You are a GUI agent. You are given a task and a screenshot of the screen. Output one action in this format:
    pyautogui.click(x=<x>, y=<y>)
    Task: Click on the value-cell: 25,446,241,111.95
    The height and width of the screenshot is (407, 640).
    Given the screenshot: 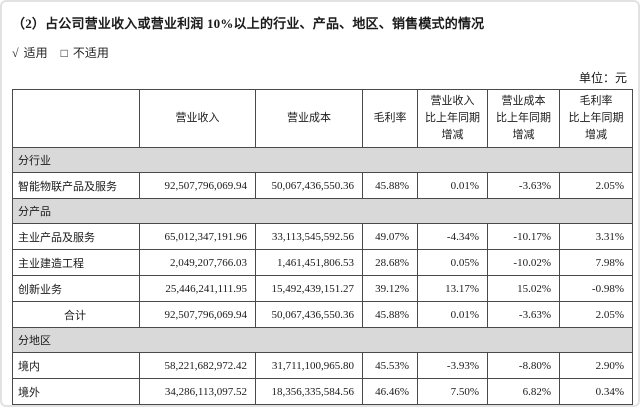 What is the action you would take?
    pyautogui.click(x=197, y=288)
    